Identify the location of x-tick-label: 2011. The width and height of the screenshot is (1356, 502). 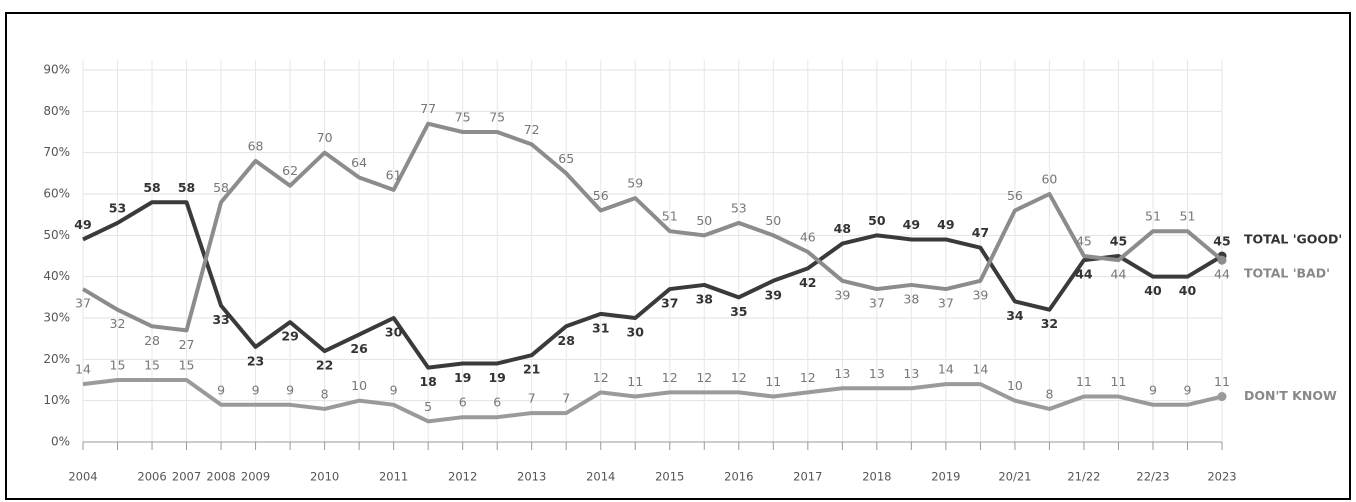
(393, 477).